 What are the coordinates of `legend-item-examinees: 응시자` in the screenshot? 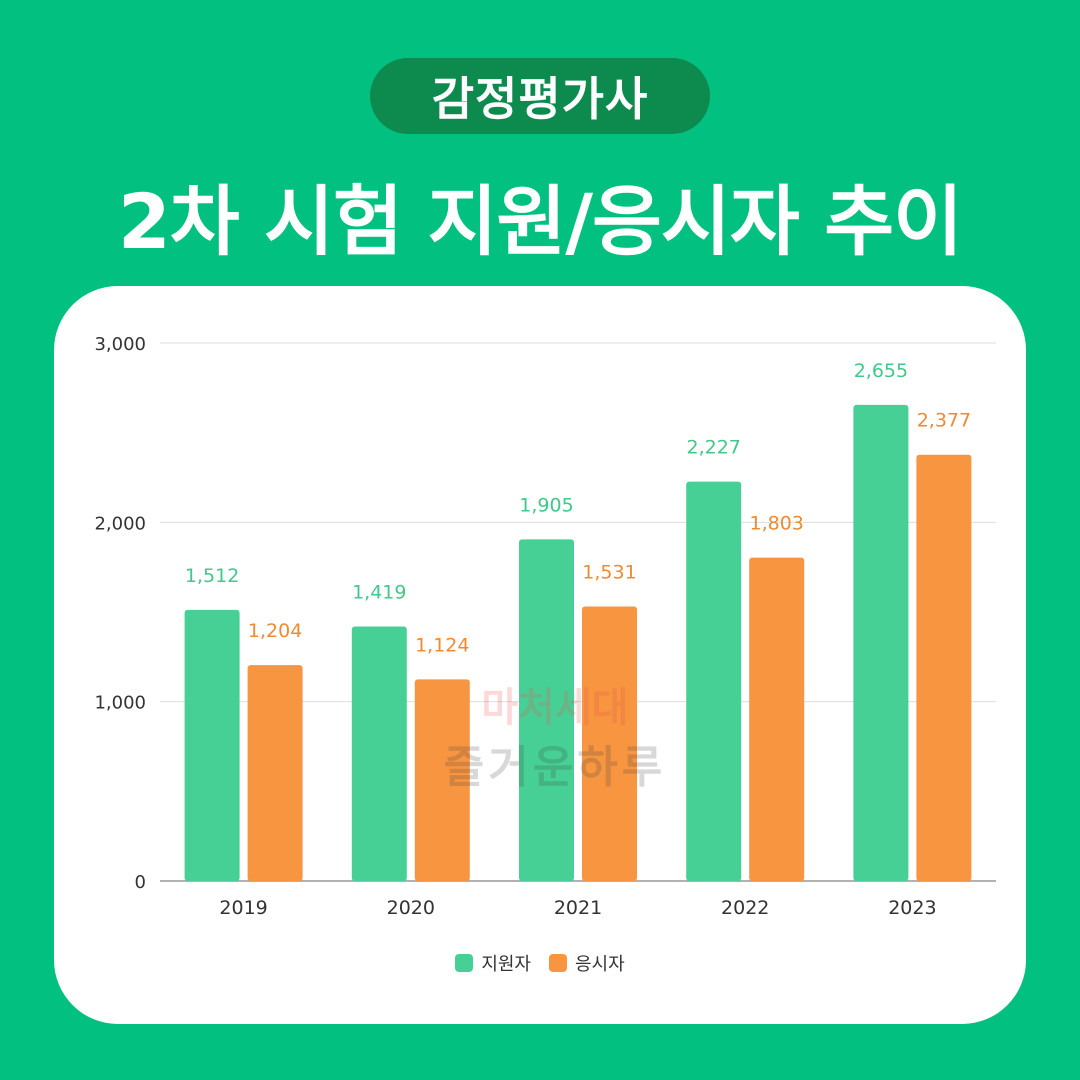 It's located at (587, 963).